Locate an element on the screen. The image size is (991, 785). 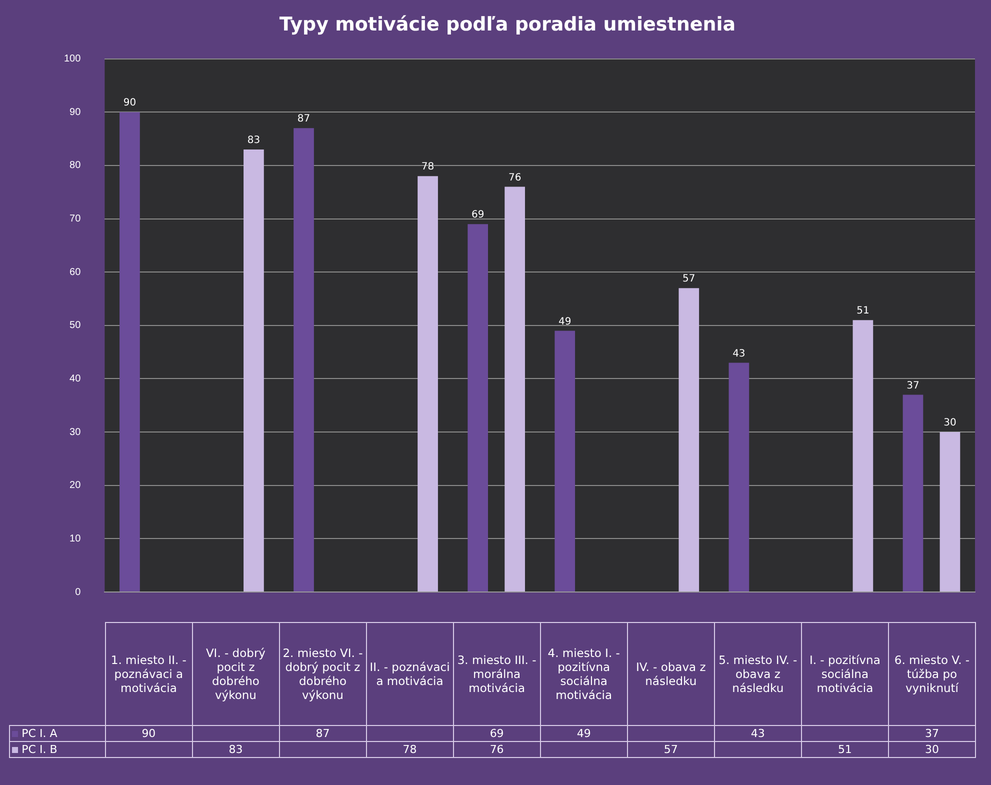
y-tick-label: 30 is located at coordinates (76, 432).